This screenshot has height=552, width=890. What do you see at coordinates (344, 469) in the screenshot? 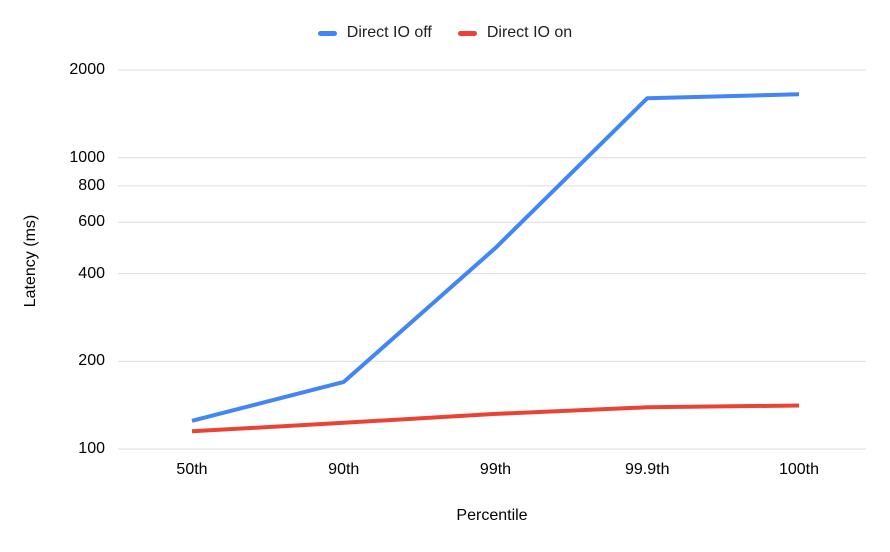
I see `x-tick-label: 90th` at bounding box center [344, 469].